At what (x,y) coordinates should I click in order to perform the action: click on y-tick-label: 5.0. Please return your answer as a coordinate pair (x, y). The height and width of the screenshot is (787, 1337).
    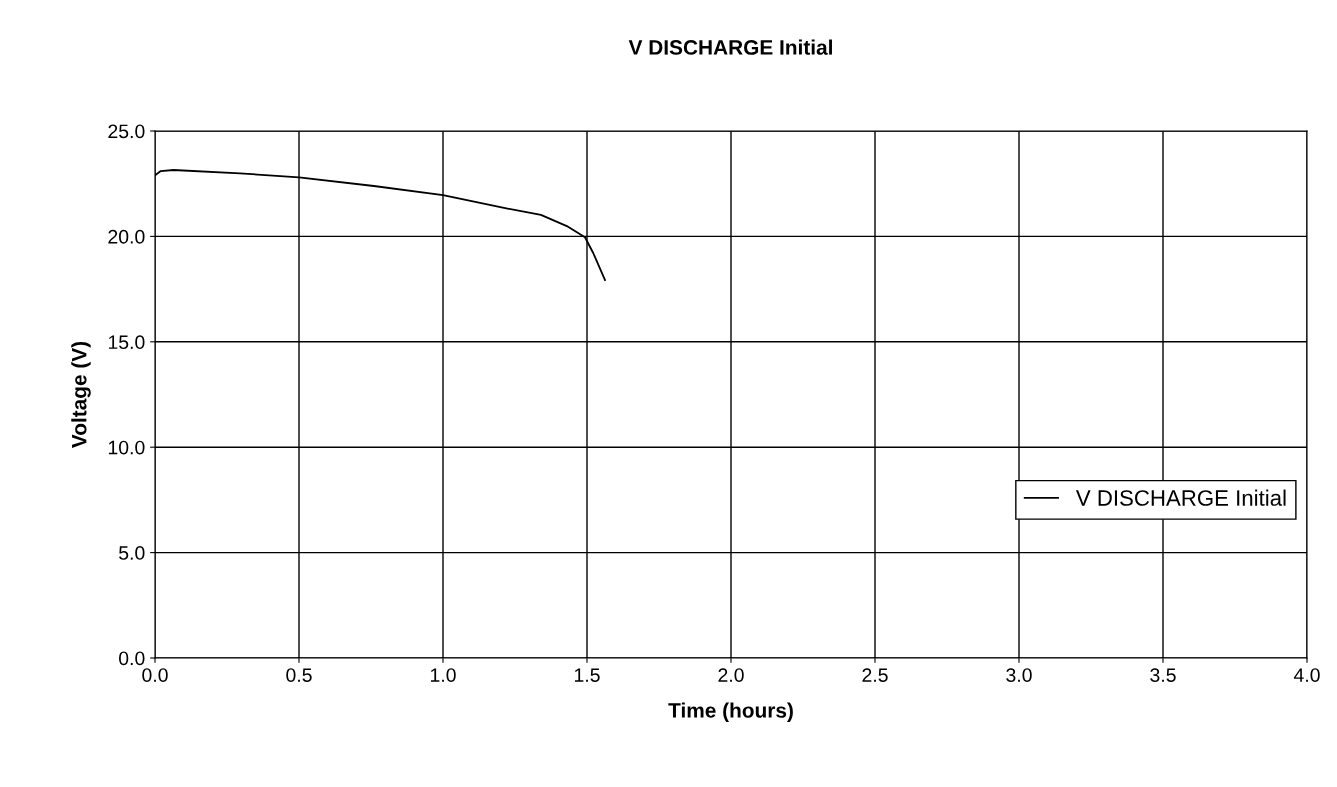
    Looking at the image, I should click on (132, 553).